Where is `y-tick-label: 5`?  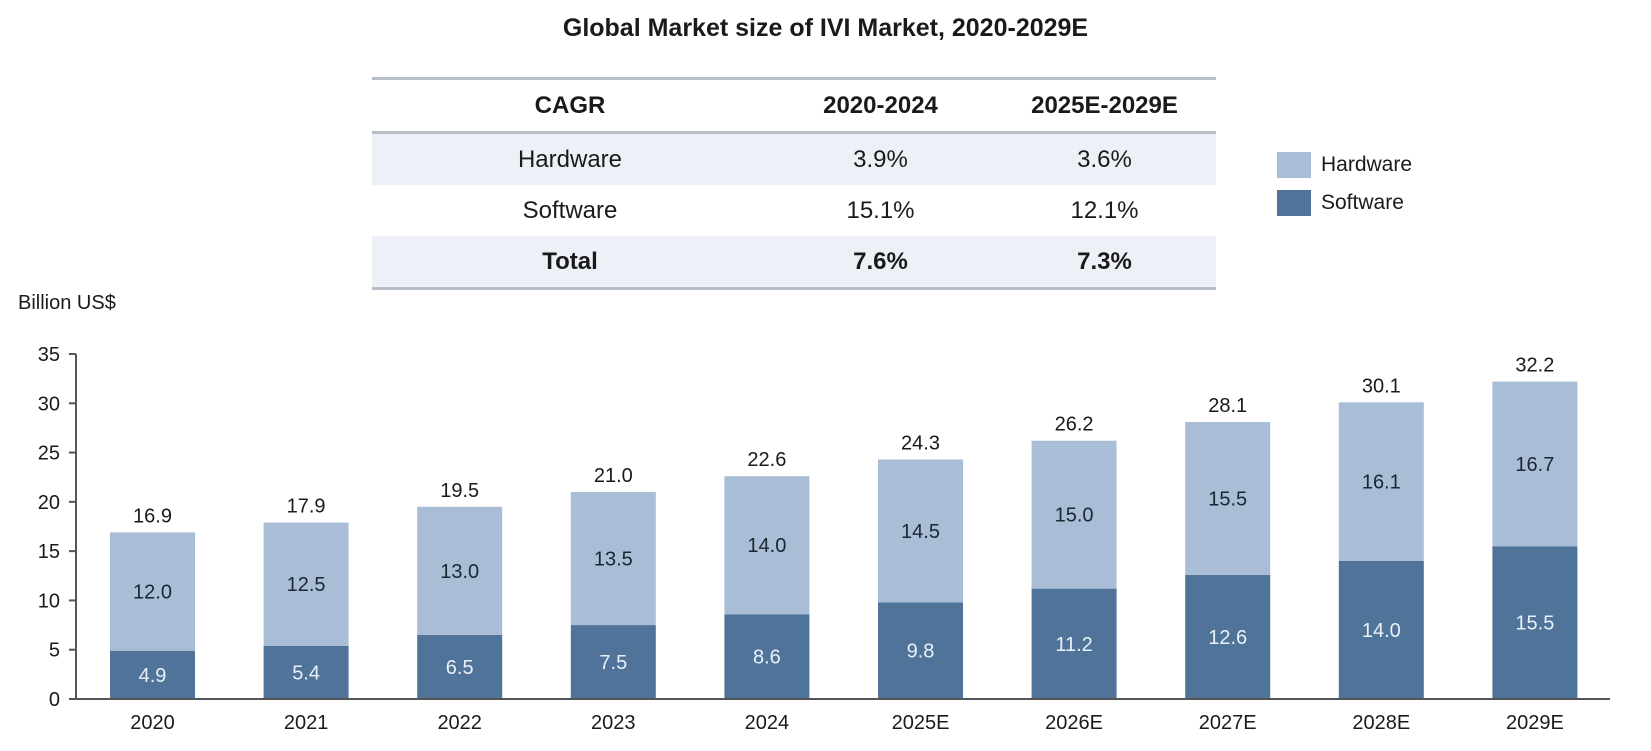 y-tick-label: 5 is located at coordinates (54, 651).